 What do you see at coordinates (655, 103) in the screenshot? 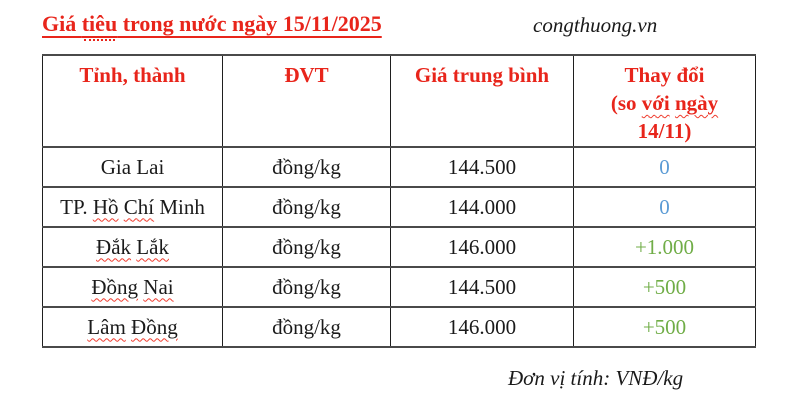
I see `spellcheck-word: với` at bounding box center [655, 103].